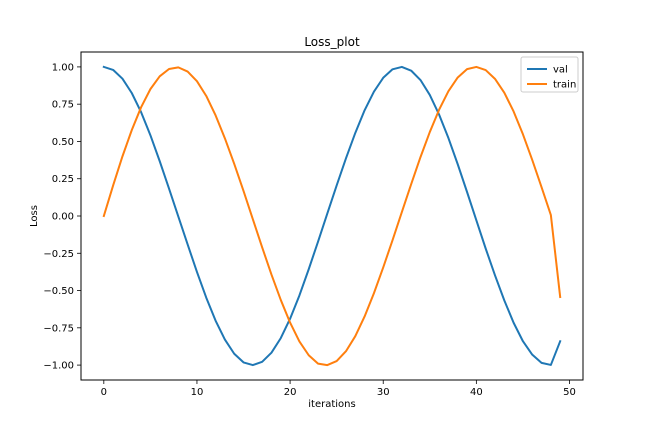 The height and width of the screenshot is (432, 648). I want to click on y-tick-label: 0.00, so click(63, 217).